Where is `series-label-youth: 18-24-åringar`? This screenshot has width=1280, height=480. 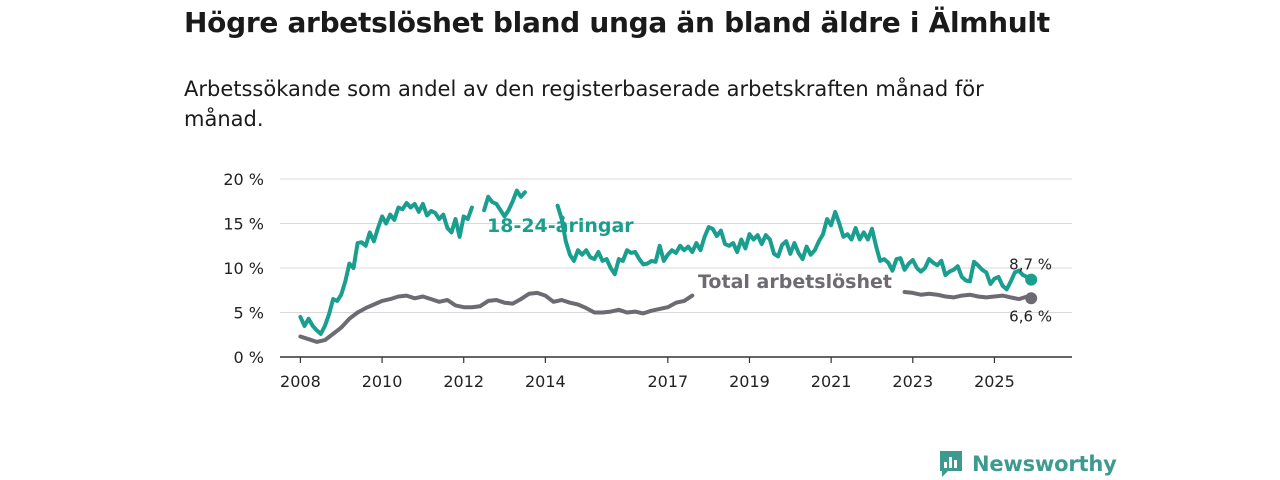 series-label-youth: 18-24-åringar is located at coordinates (560, 225).